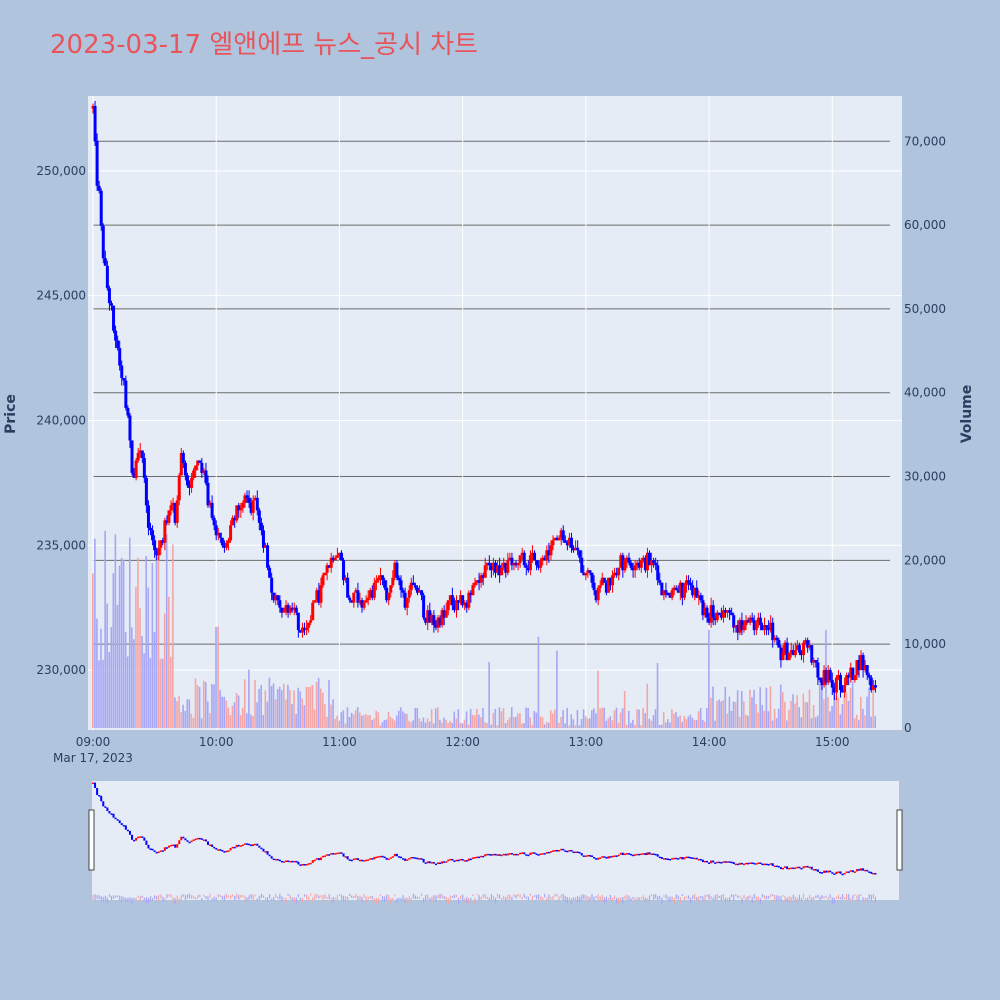 Image resolution: width=1000 pixels, height=1000 pixels. What do you see at coordinates (264, 45) in the screenshot?
I see `chart-title: 2023-03-17 엘앤에프 뉴스_공시 차트` at bounding box center [264, 45].